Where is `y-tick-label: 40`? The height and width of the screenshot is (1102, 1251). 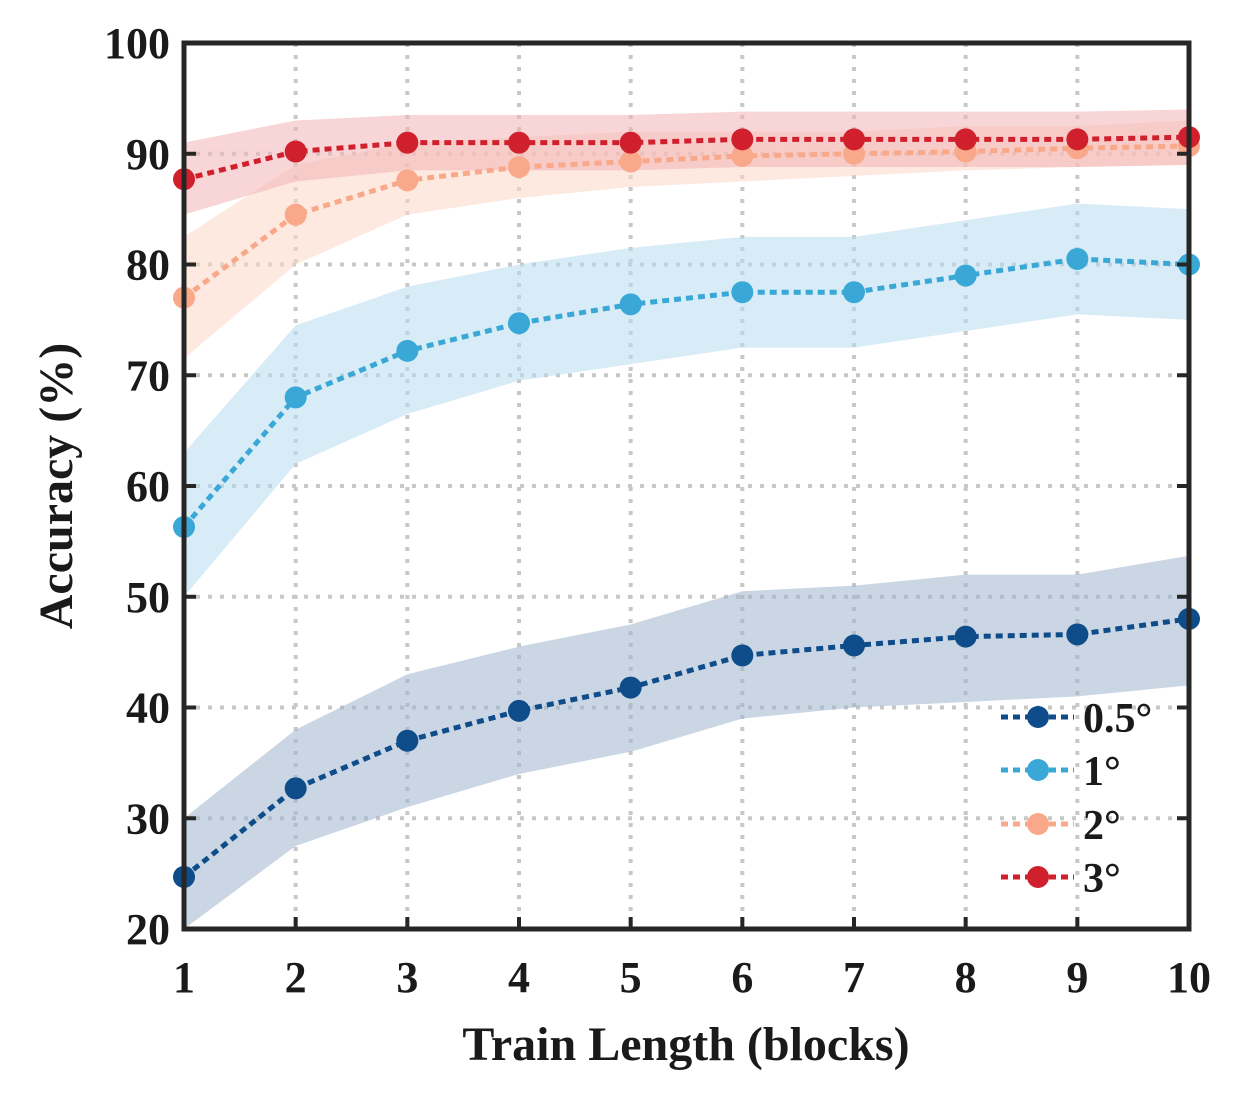
y-tick-label: 40 is located at coordinates (148, 708).